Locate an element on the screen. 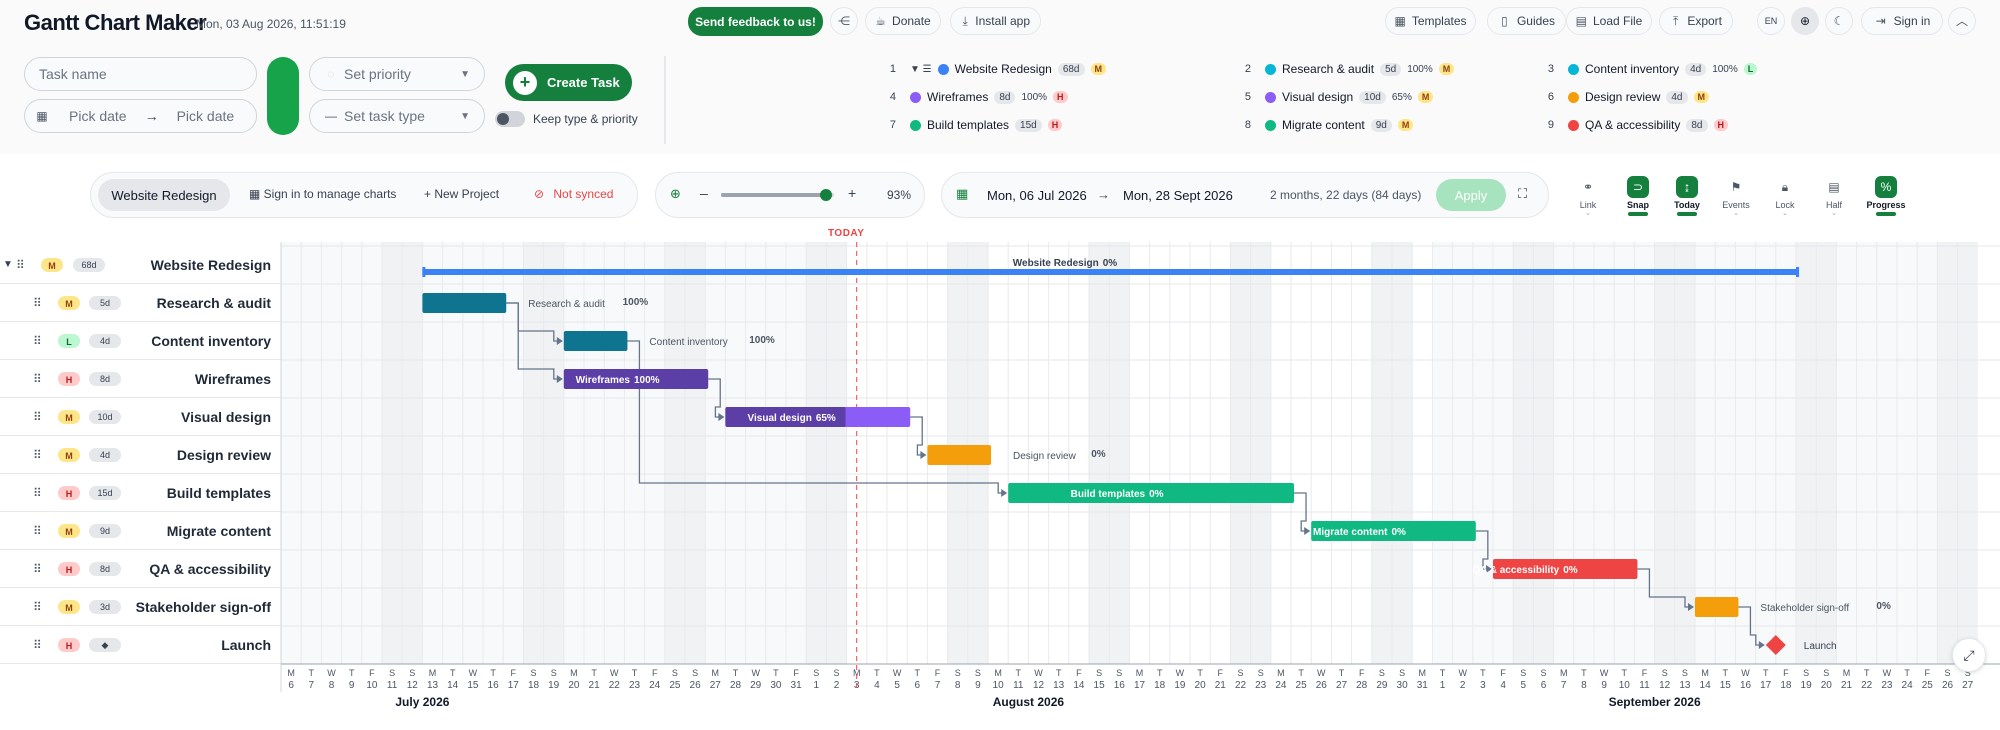  range-end-date: Mon, 28 Sept 2026 is located at coordinates (1178, 195).